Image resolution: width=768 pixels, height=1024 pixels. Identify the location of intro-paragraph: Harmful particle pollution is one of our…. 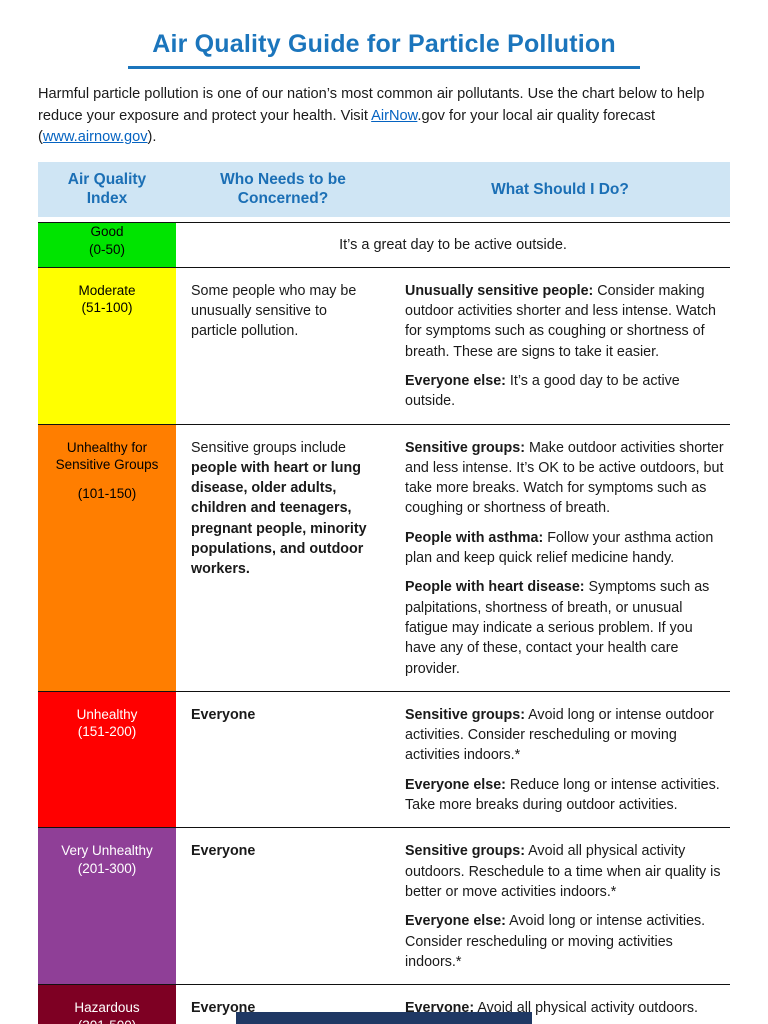
(384, 116).